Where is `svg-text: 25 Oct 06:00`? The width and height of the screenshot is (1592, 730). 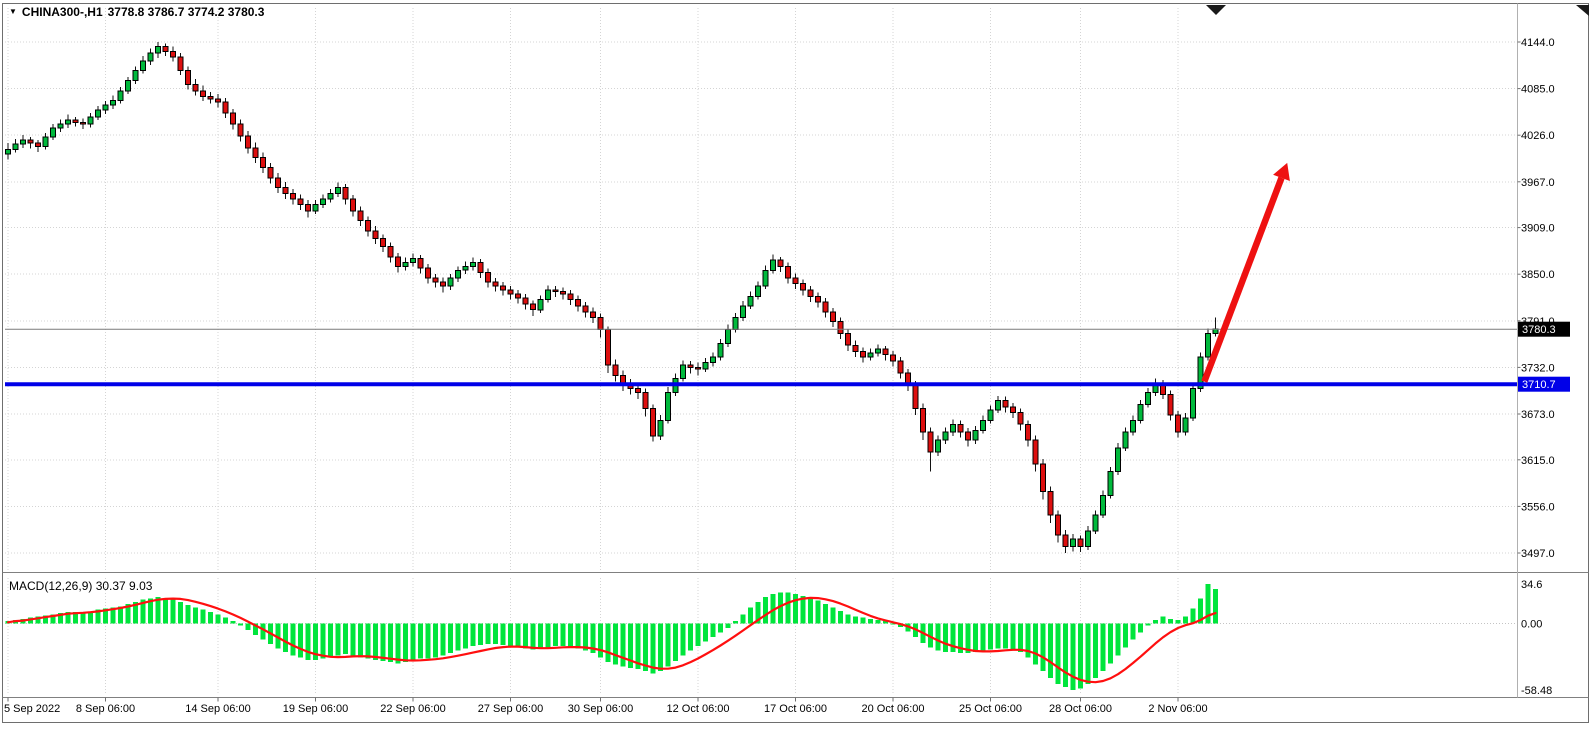 svg-text: 25 Oct 06:00 is located at coordinates (990, 709).